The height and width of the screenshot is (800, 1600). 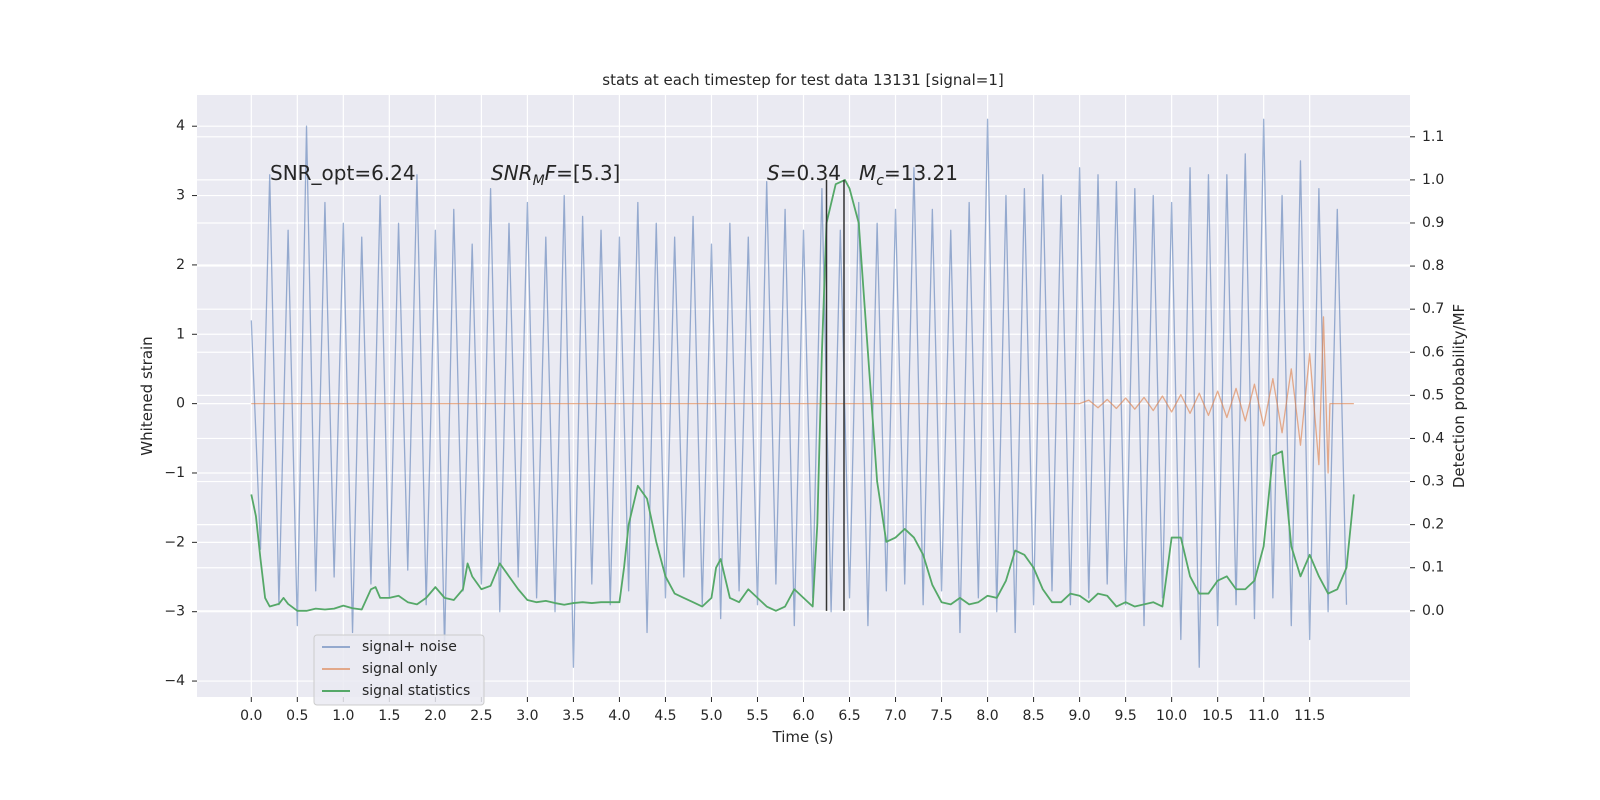 What do you see at coordinates (1033, 716) in the screenshot?
I see `x-tick-label: 8.5` at bounding box center [1033, 716].